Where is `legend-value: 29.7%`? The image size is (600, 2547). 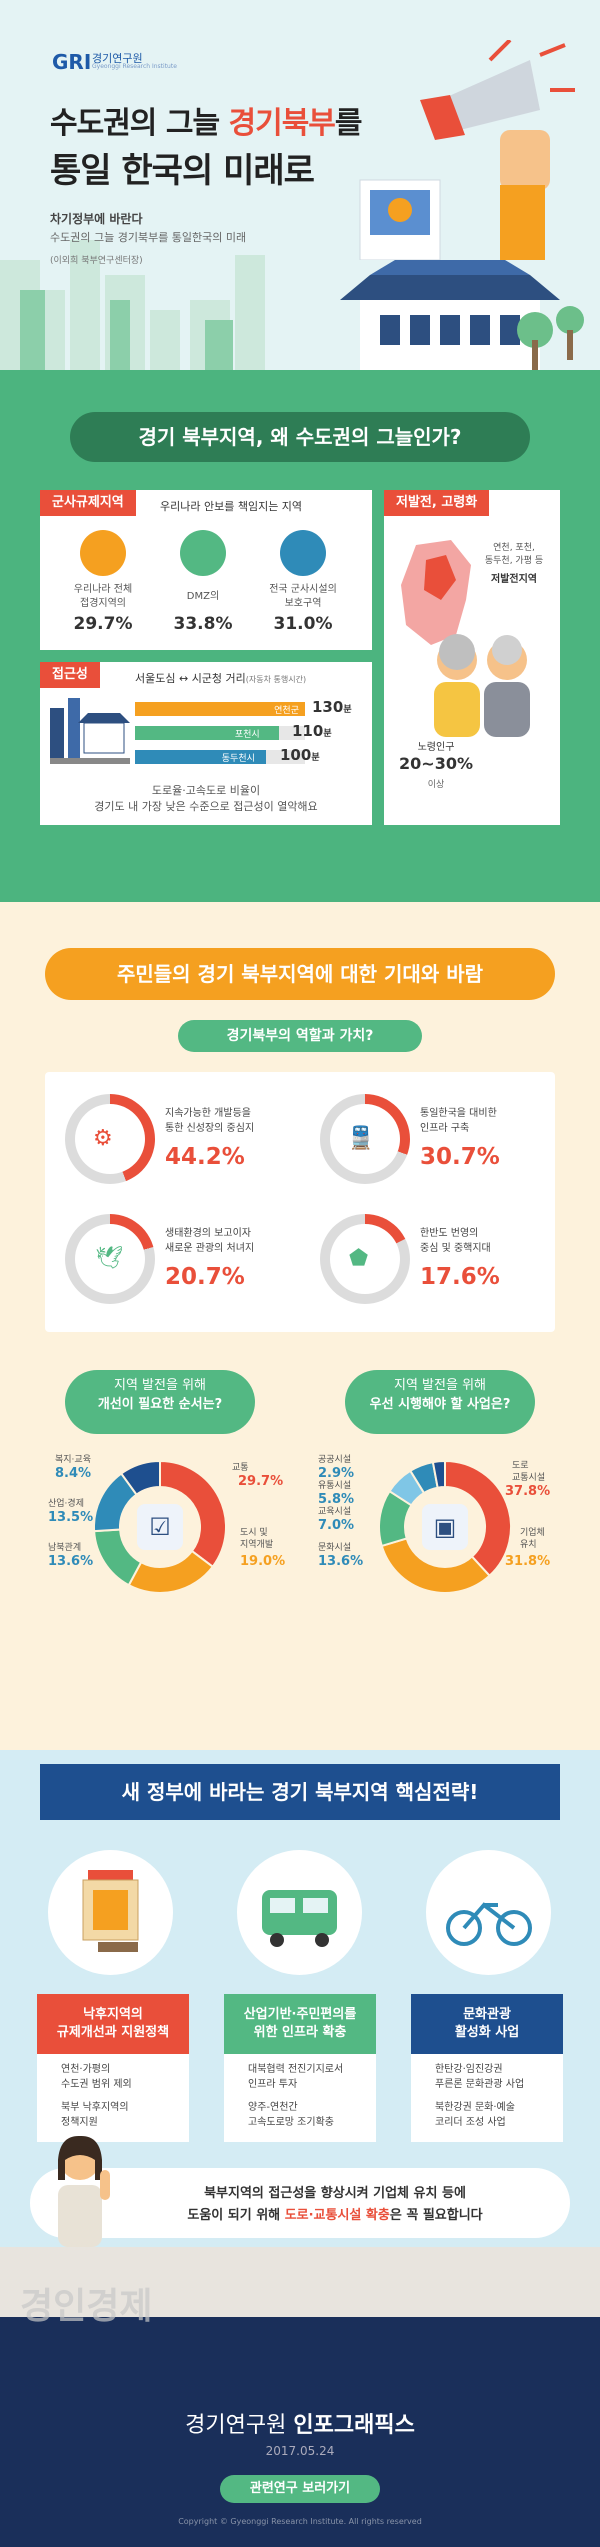 legend-value: 29.7% is located at coordinates (261, 1481).